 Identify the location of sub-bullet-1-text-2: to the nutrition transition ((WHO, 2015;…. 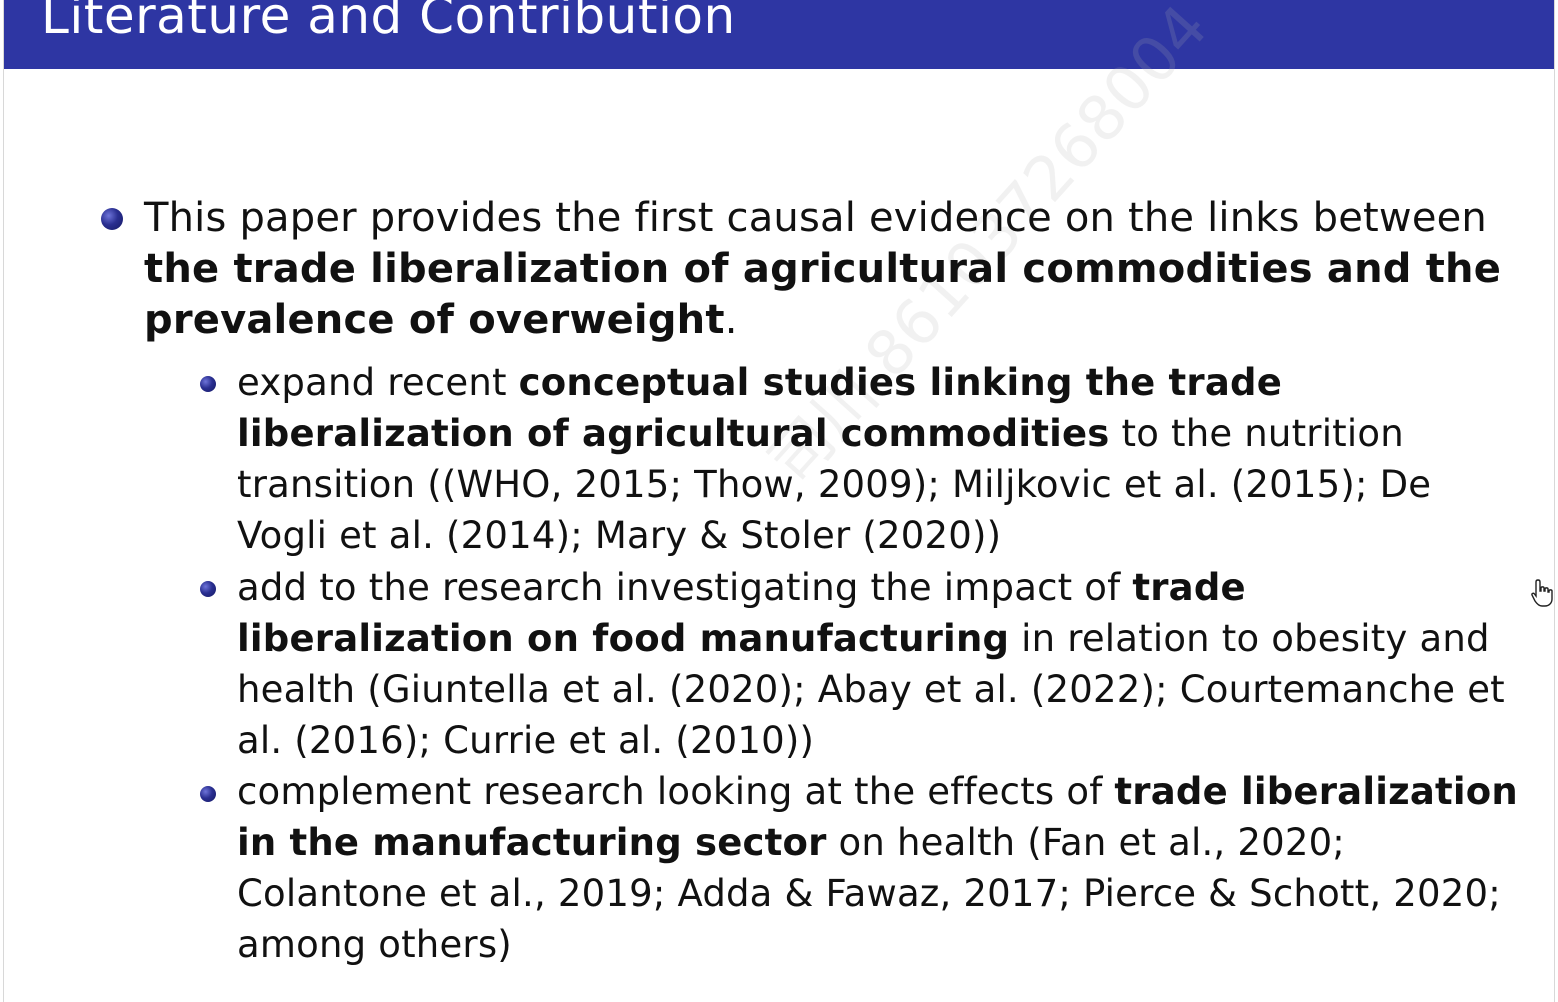
(834, 484).